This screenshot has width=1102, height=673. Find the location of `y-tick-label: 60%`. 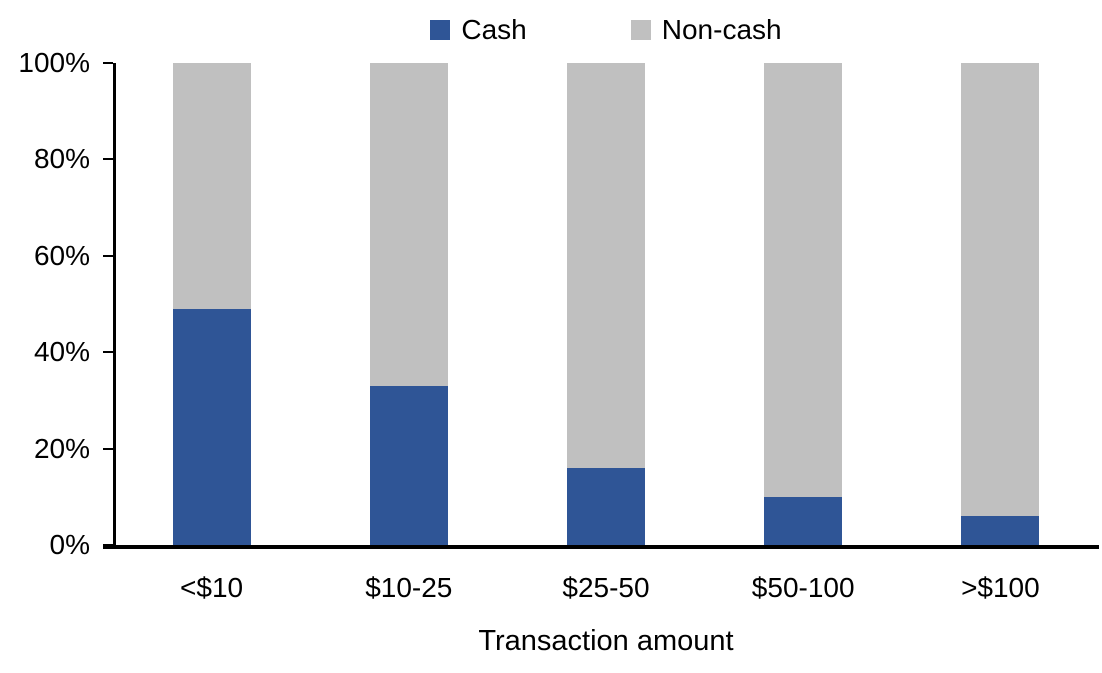

y-tick-label: 60% is located at coordinates (61, 255).